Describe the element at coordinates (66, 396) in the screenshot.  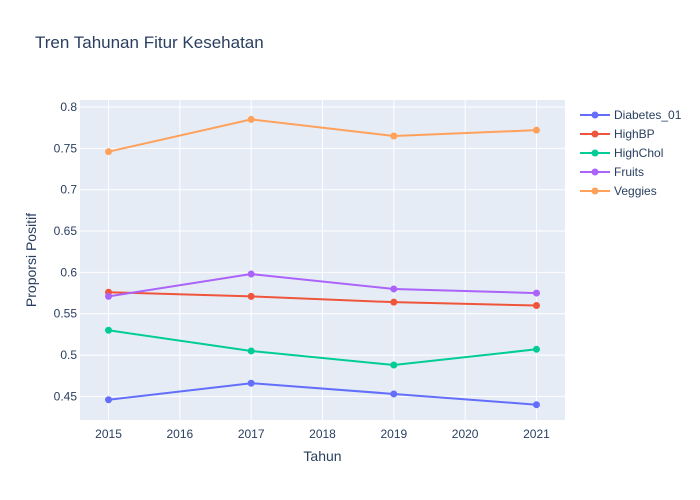
I see `y-tick-label: 0.45` at that location.